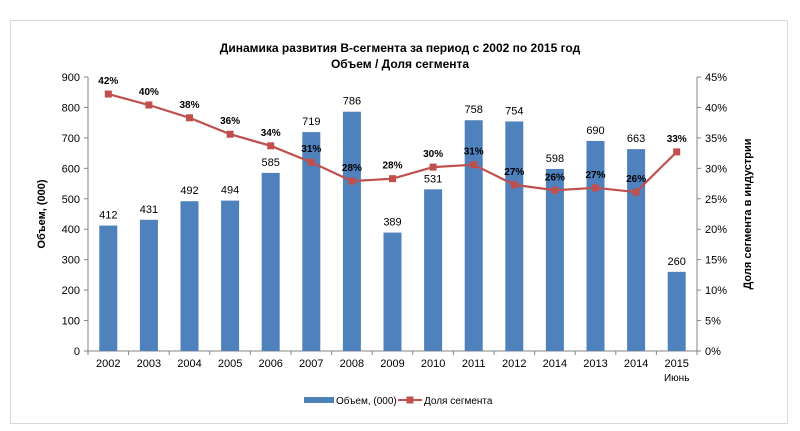 This screenshot has width=800, height=431. Describe the element at coordinates (716, 200) in the screenshot. I see `y-tick-label-right: 25%` at that location.